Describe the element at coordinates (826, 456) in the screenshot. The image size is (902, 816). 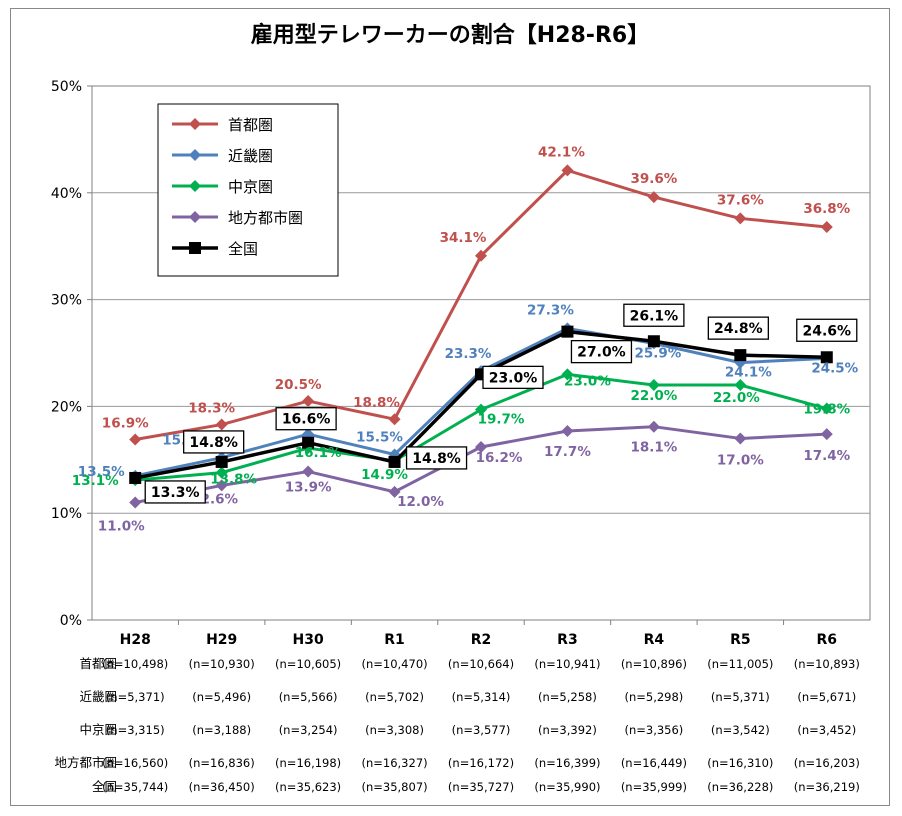
I see `data-label: 17.4%` at that location.